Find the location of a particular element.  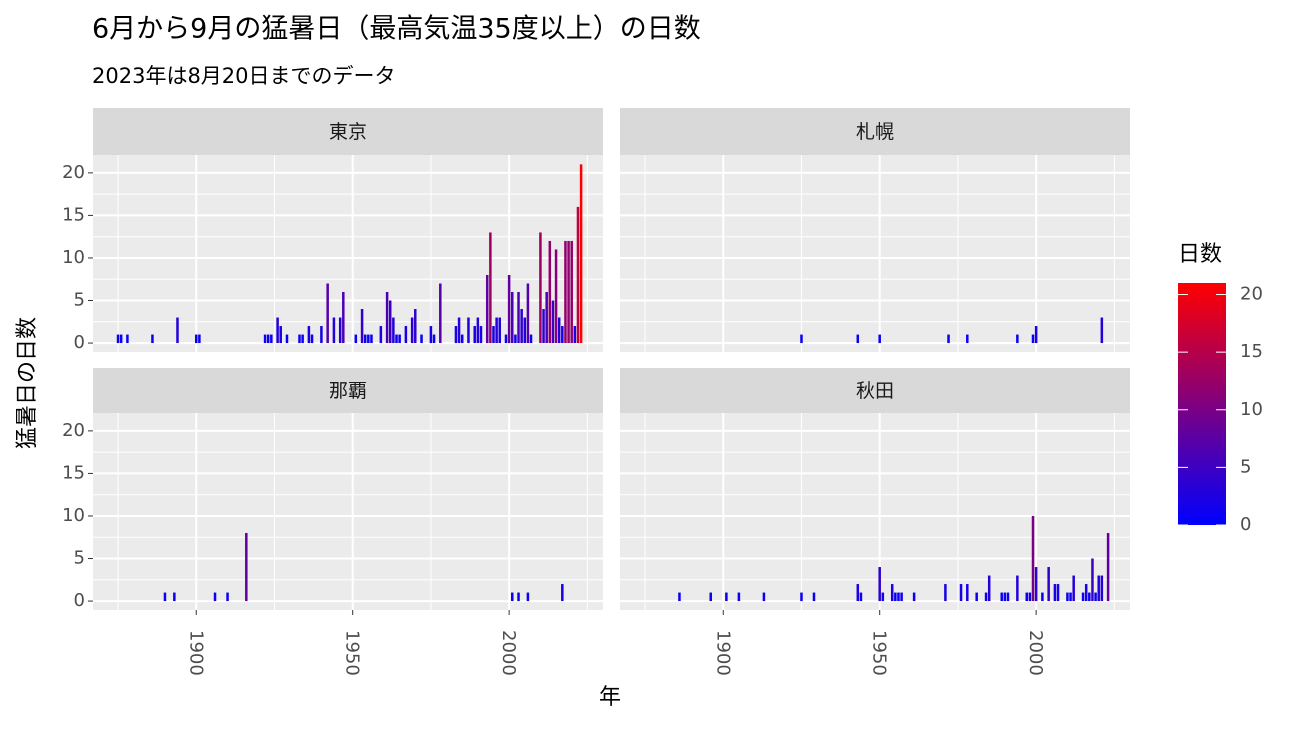

strip-label: 札幌 is located at coordinates (875, 132).